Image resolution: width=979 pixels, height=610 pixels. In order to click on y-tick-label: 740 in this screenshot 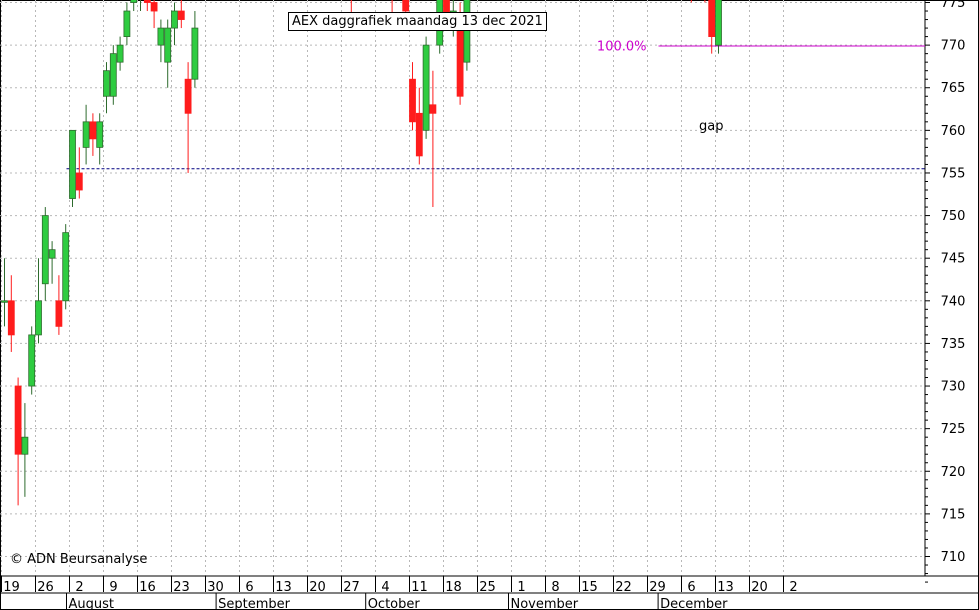, I will do `click(953, 301)`.